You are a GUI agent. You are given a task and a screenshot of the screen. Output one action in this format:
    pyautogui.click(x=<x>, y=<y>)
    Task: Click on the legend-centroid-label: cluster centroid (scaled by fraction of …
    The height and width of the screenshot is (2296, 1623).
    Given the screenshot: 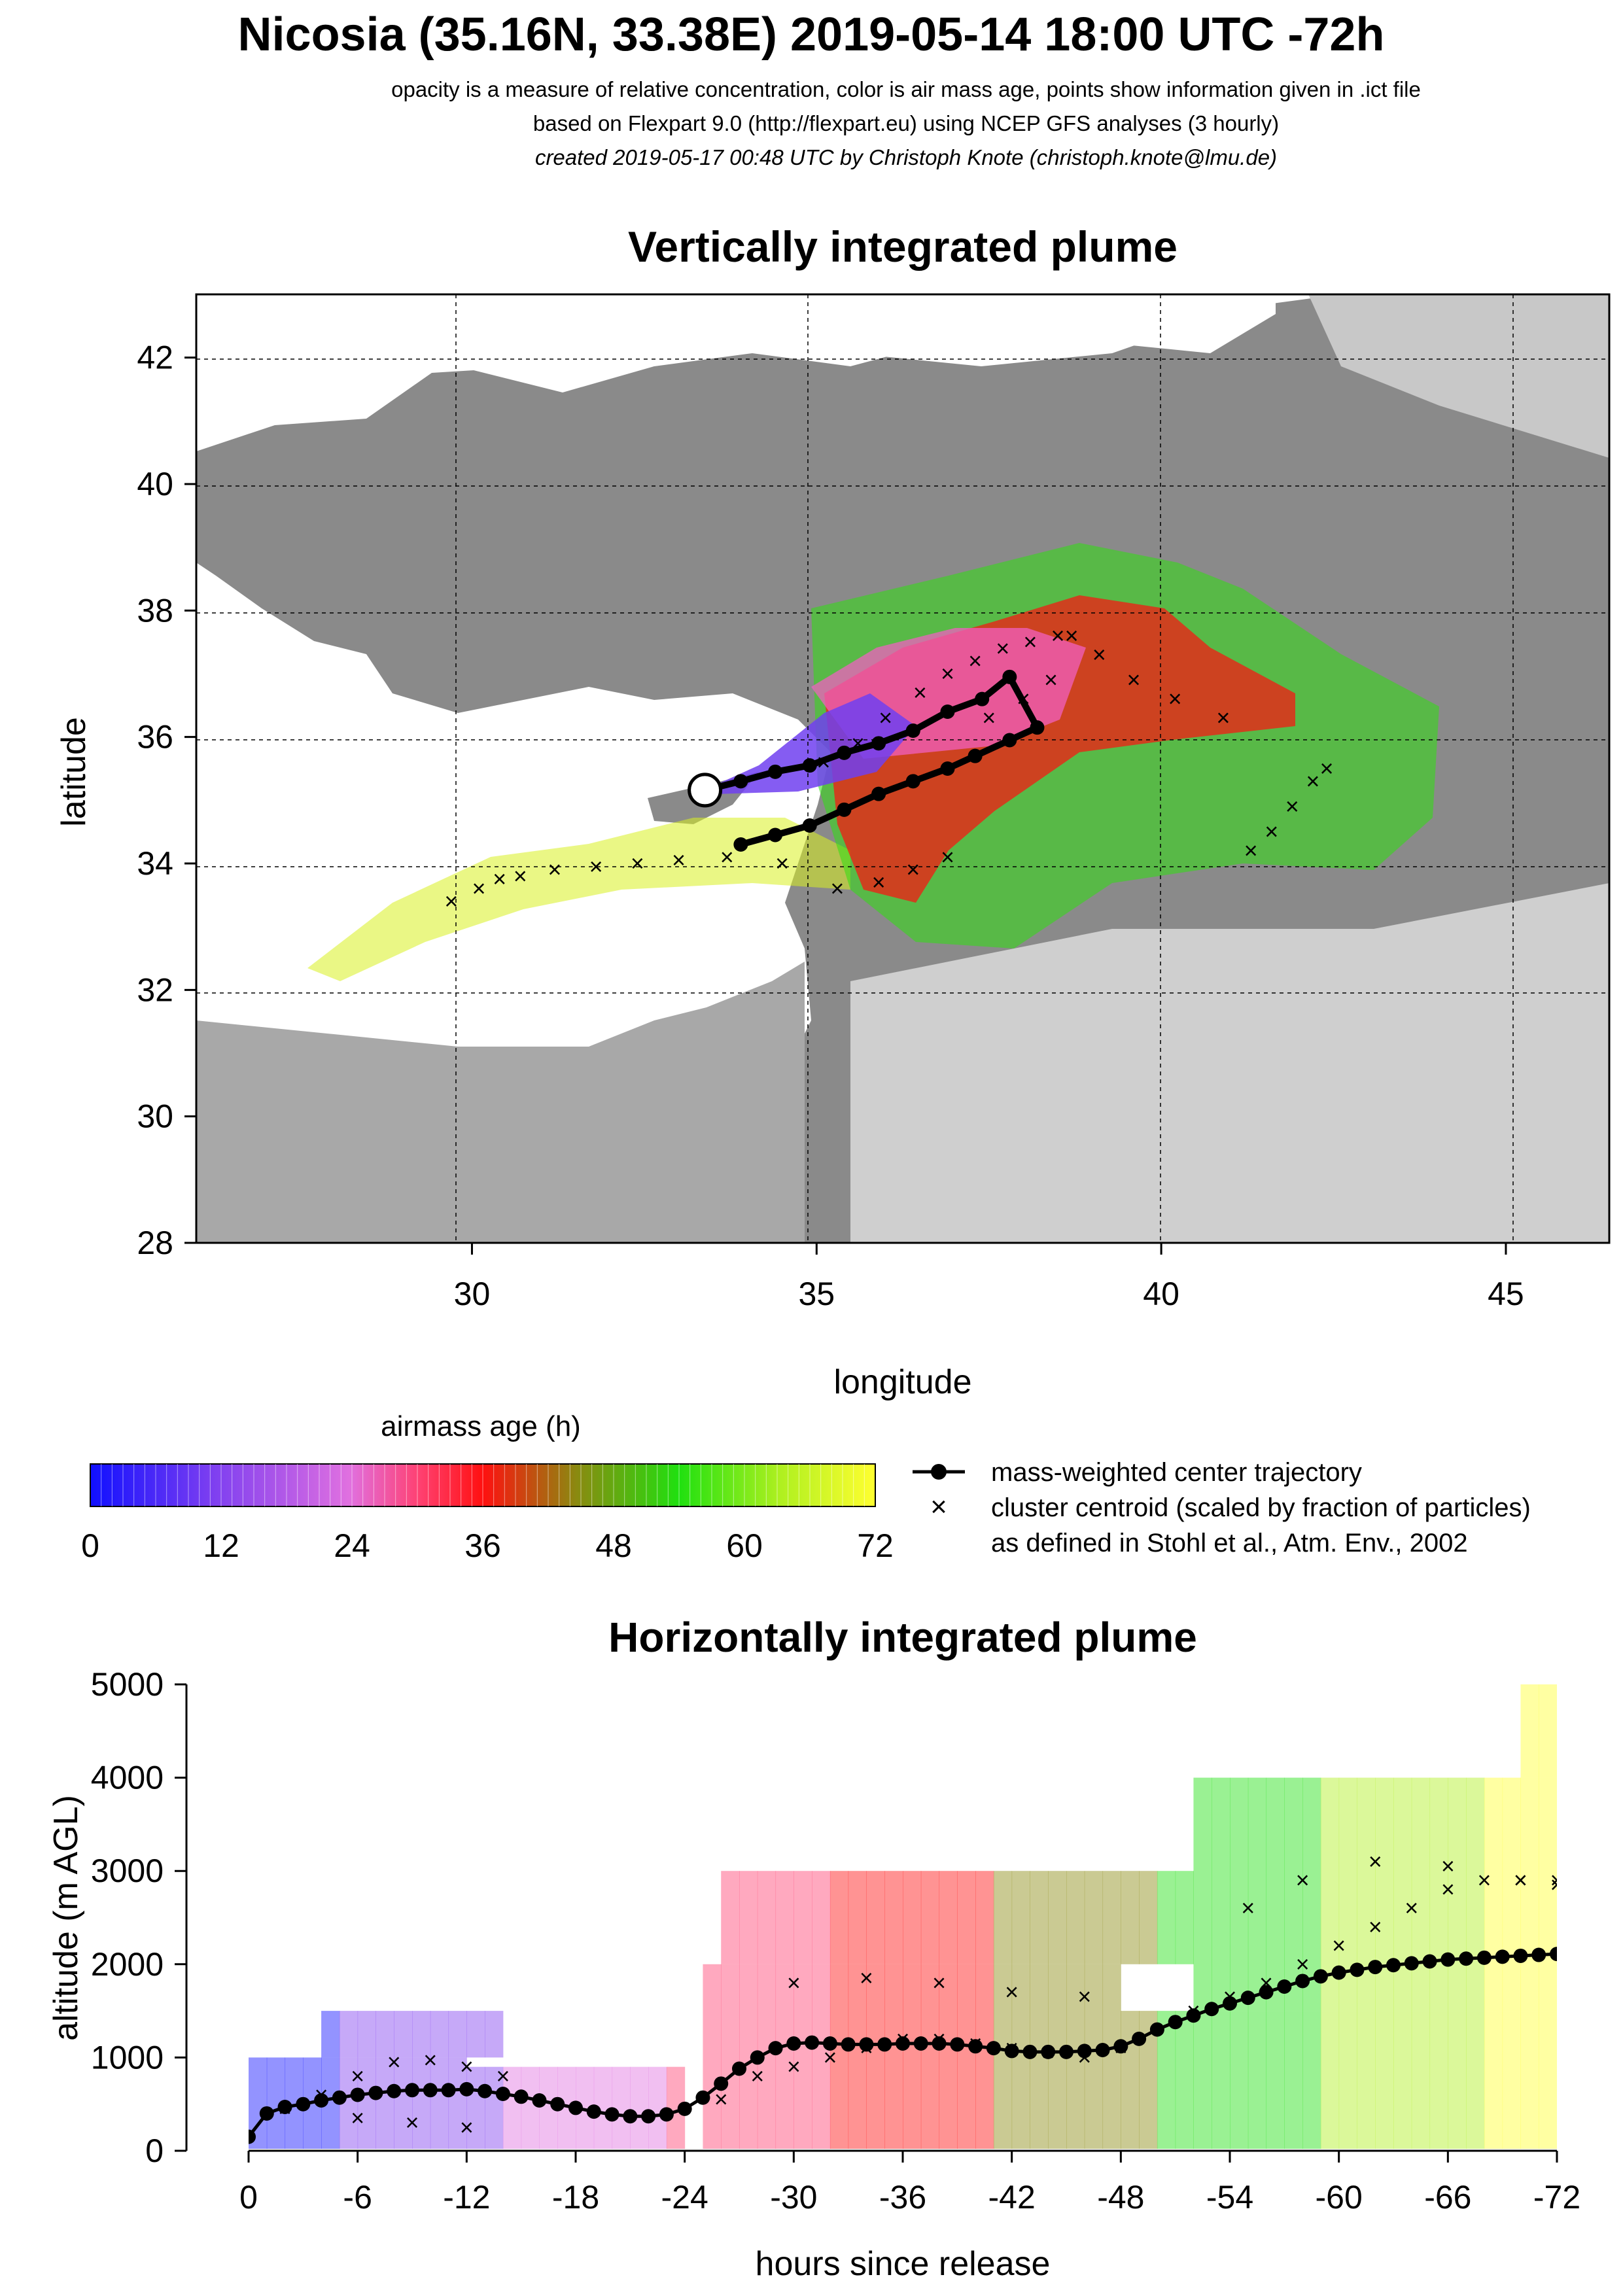 What is the action you would take?
    pyautogui.click(x=1261, y=1507)
    